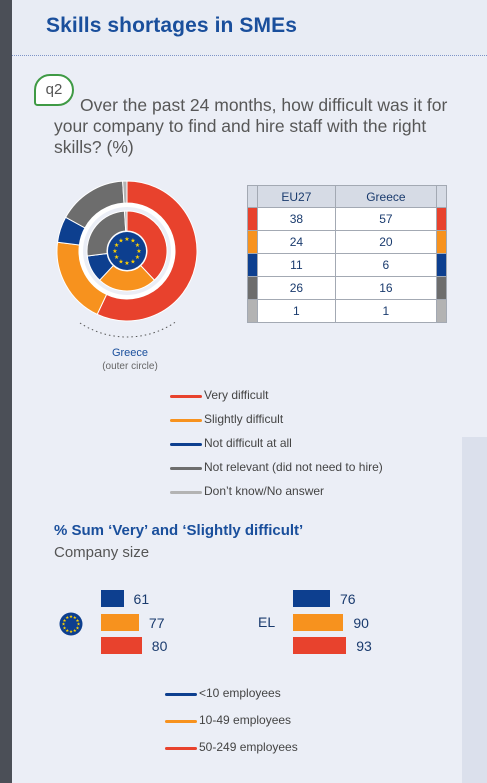 The image size is (487, 783). What do you see at coordinates (315, 721) in the screenshot?
I see `legend-item-10-49: 10-49 employees` at bounding box center [315, 721].